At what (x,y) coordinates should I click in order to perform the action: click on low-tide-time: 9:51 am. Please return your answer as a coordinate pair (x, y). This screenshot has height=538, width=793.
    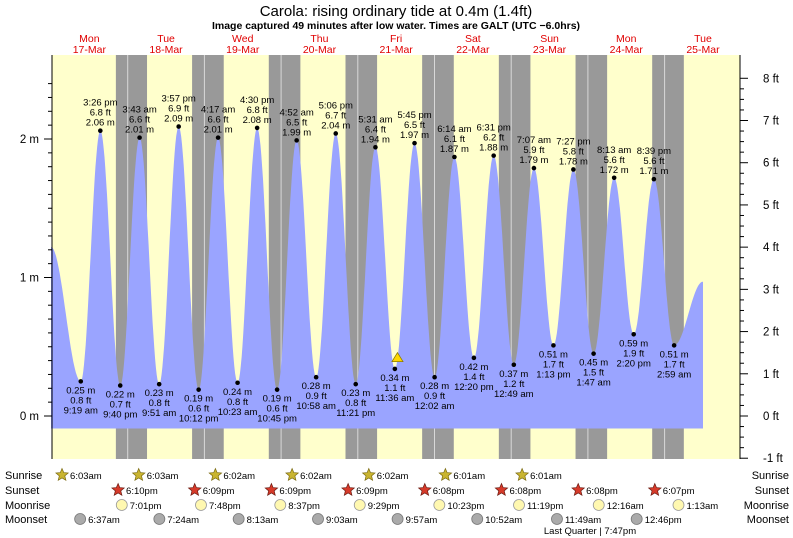
    Looking at the image, I should click on (159, 413).